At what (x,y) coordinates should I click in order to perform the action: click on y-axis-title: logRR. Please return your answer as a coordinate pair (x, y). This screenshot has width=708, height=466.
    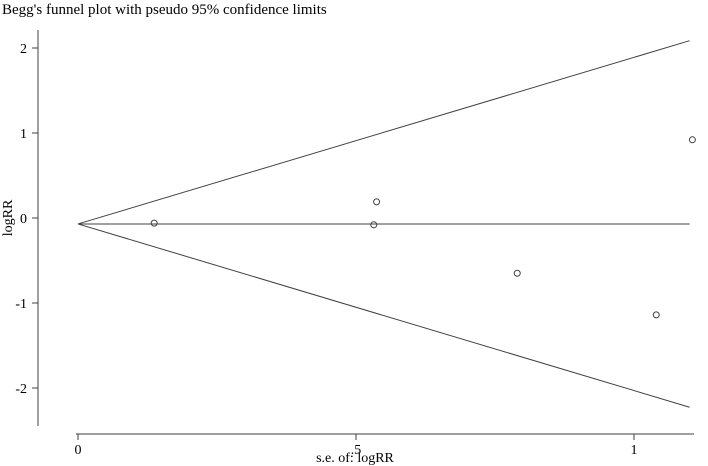
    Looking at the image, I should click on (8, 217).